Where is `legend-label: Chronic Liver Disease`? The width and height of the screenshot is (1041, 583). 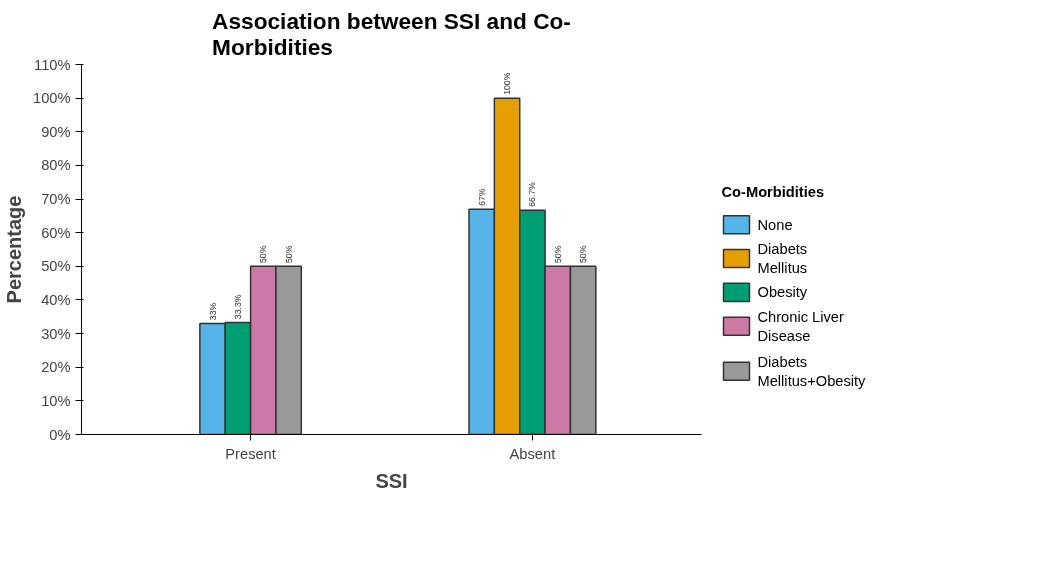 legend-label: Chronic Liver Disease is located at coordinates (800, 326).